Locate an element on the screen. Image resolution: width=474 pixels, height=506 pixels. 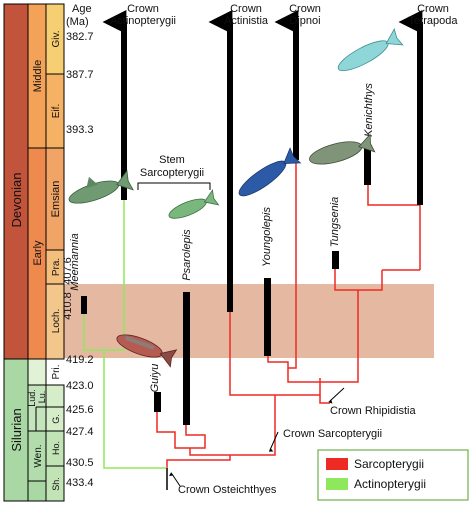
taxon-label-psarolepis: Psarolepis is located at coordinates (187, 255).